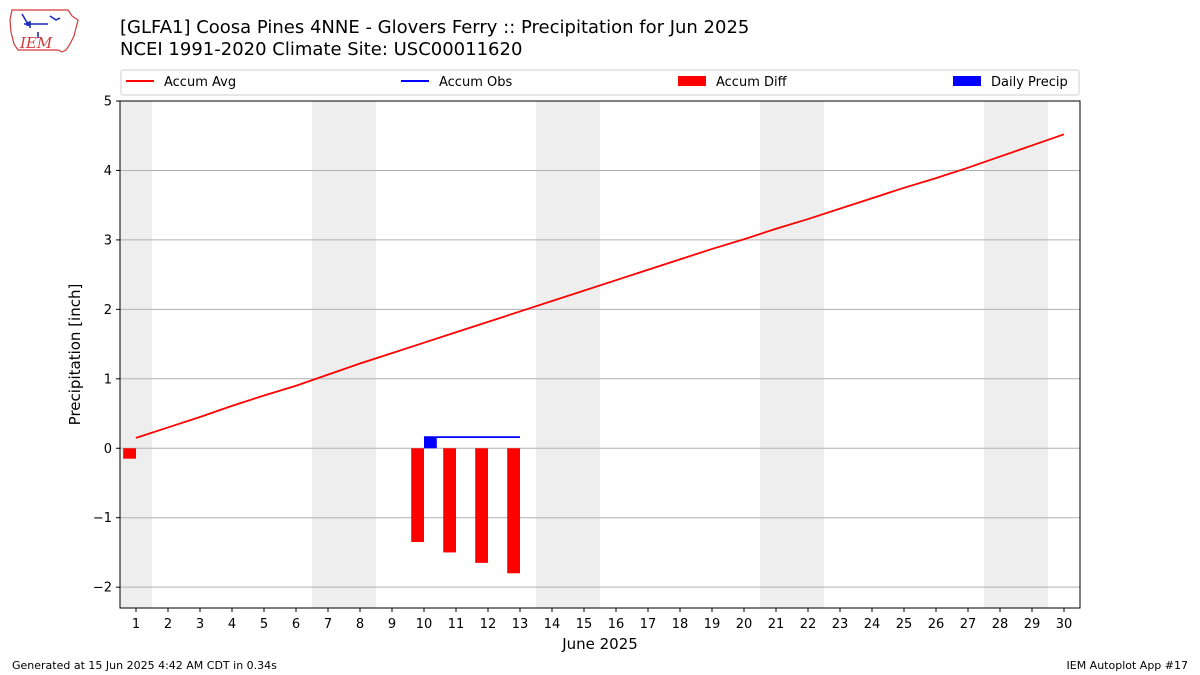 This screenshot has height=675, width=1200. What do you see at coordinates (552, 624) in the screenshot?
I see `x-tick-label: 14` at bounding box center [552, 624].